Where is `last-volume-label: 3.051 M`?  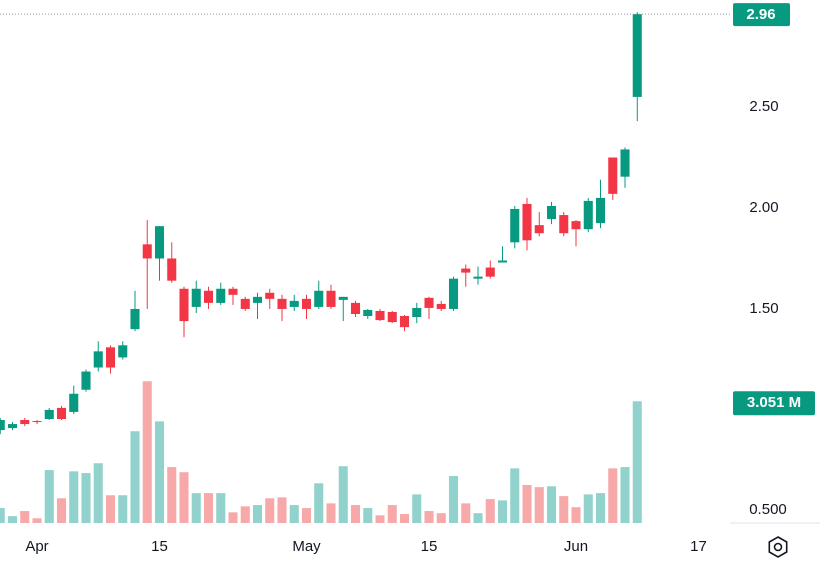
last-volume-label: 3.051 M is located at coordinates (774, 402).